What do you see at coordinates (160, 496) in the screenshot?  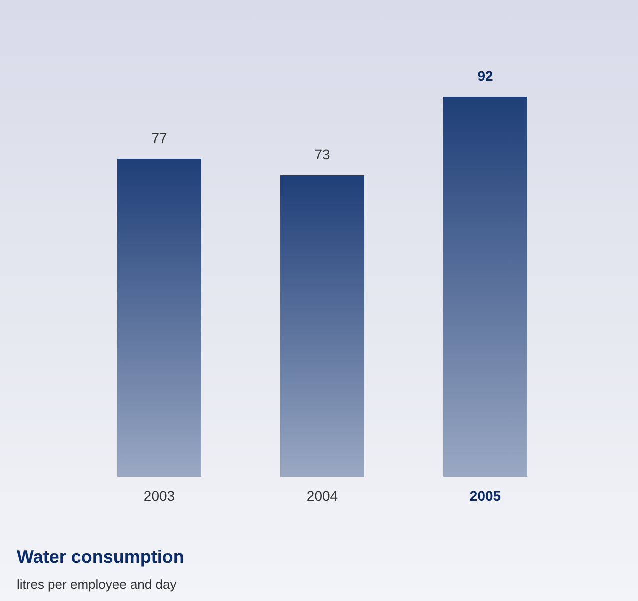 I see `x-tick-label: 2003` at bounding box center [160, 496].